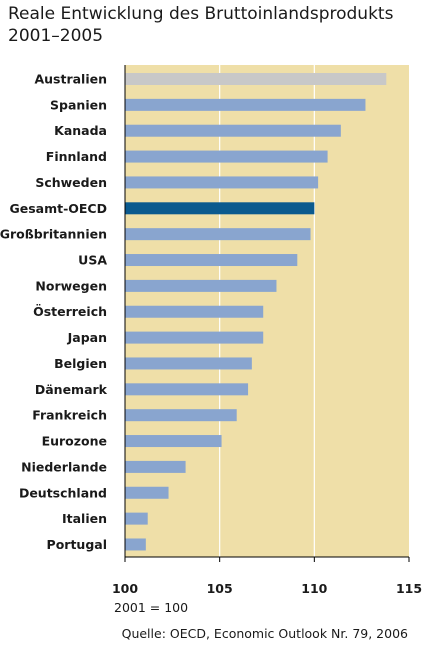 The height and width of the screenshot is (653, 427). What do you see at coordinates (63, 492) in the screenshot?
I see `category-label: Deutschland` at bounding box center [63, 492].